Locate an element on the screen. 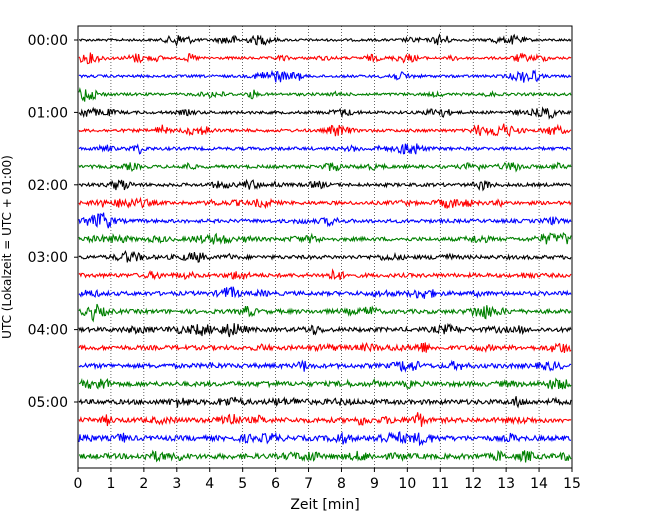 This screenshot has height=520, width=650. x-tick-label: 9 is located at coordinates (374, 484).